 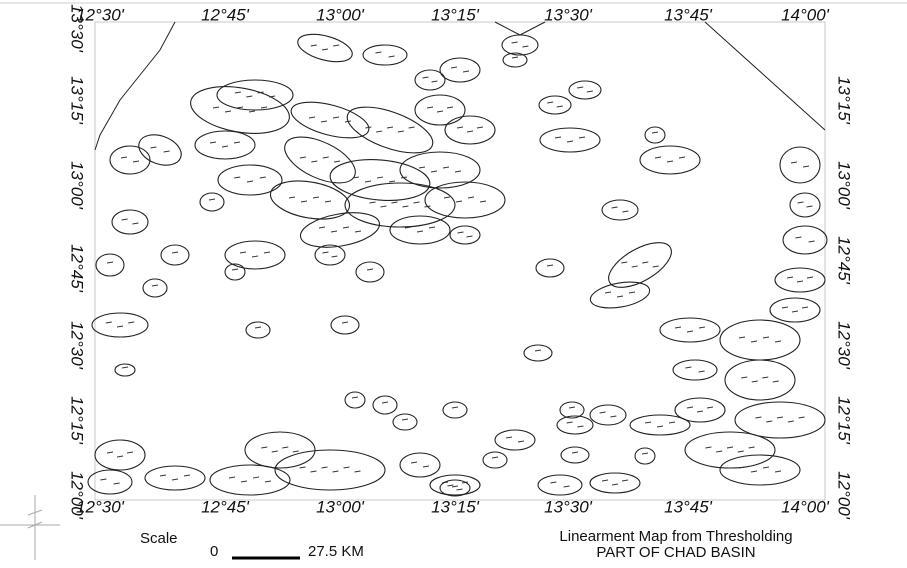 I want to click on longitude-label: 14°00', so click(x=805, y=14).